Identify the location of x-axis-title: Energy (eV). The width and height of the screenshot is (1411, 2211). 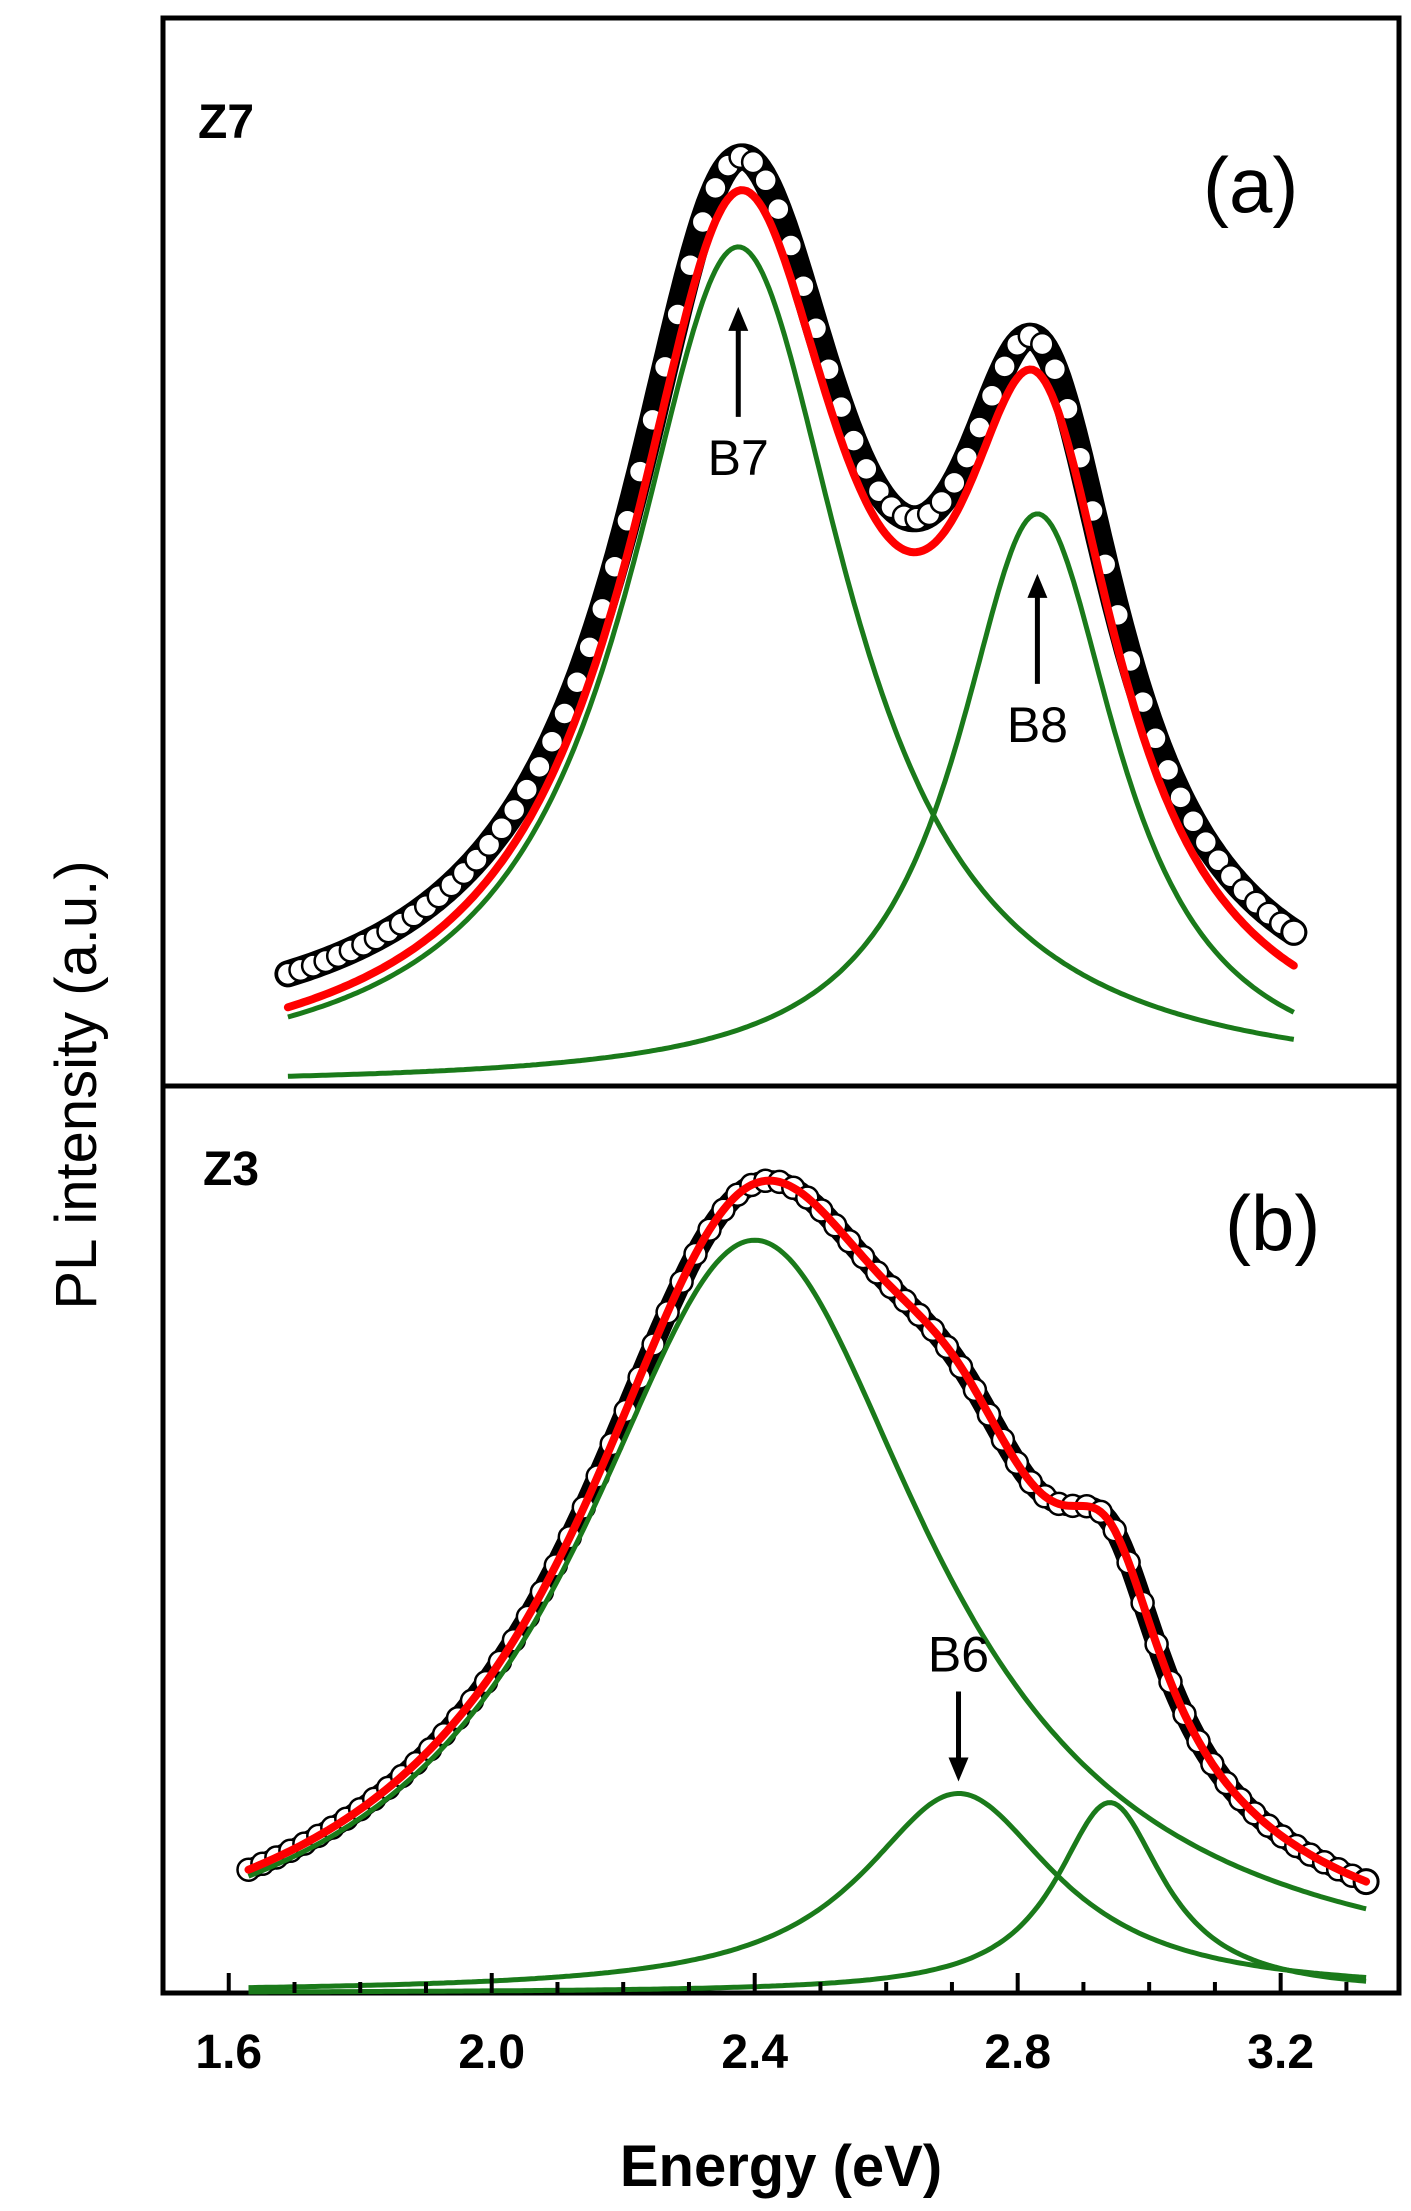
(781, 2166).